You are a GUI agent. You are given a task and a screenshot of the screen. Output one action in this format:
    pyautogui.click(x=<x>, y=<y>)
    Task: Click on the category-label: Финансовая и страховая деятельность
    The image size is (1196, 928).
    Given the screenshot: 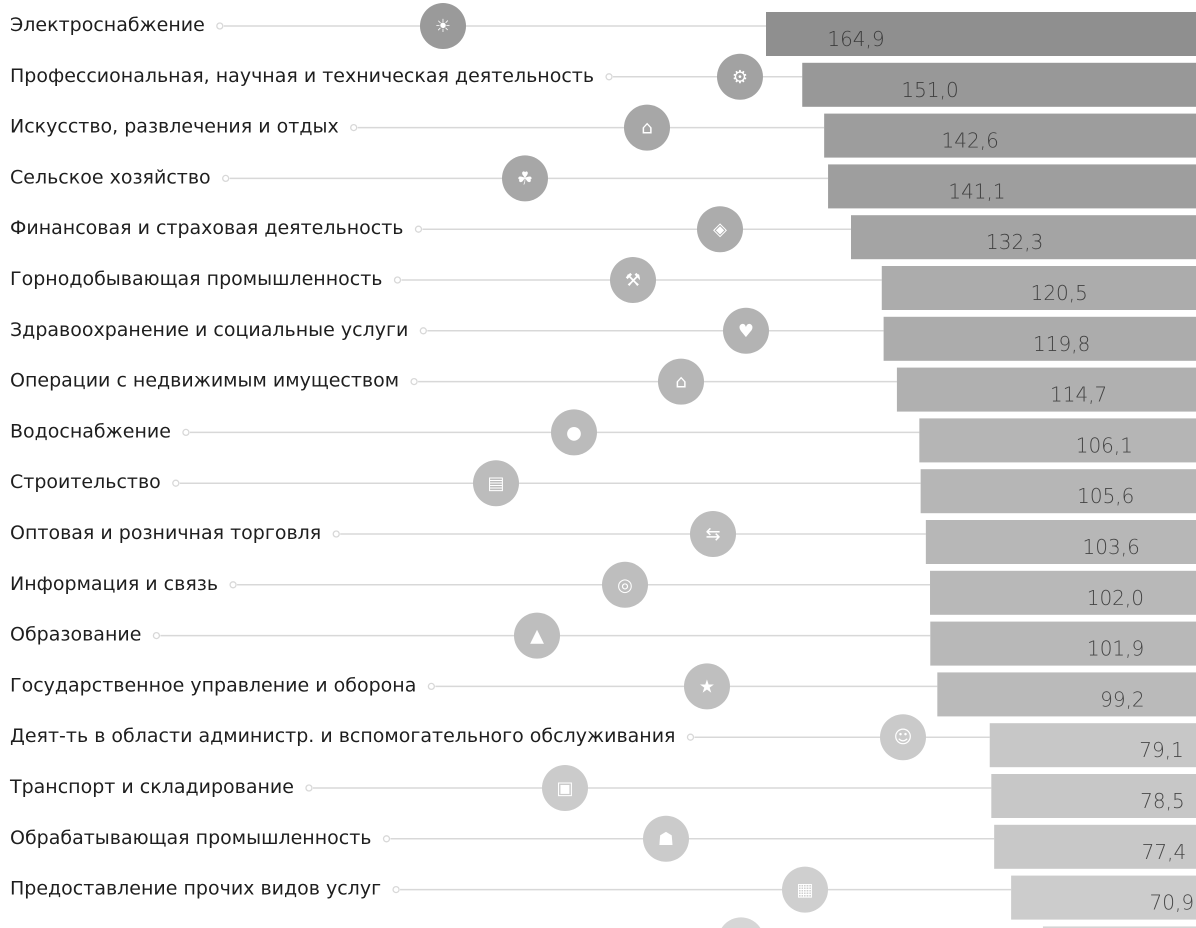 What is the action you would take?
    pyautogui.click(x=206, y=228)
    